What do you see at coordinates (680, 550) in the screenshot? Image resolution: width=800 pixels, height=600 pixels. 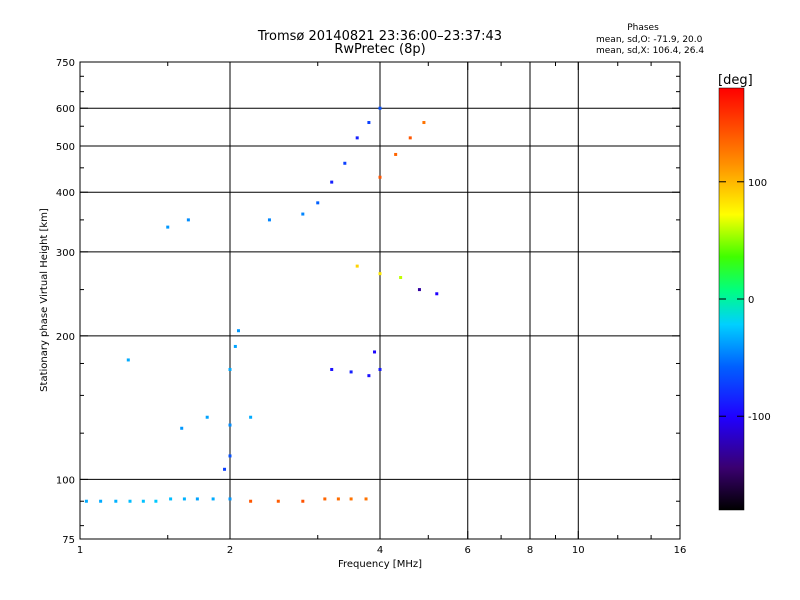 I see `x-tick-label: 16` at bounding box center [680, 550].